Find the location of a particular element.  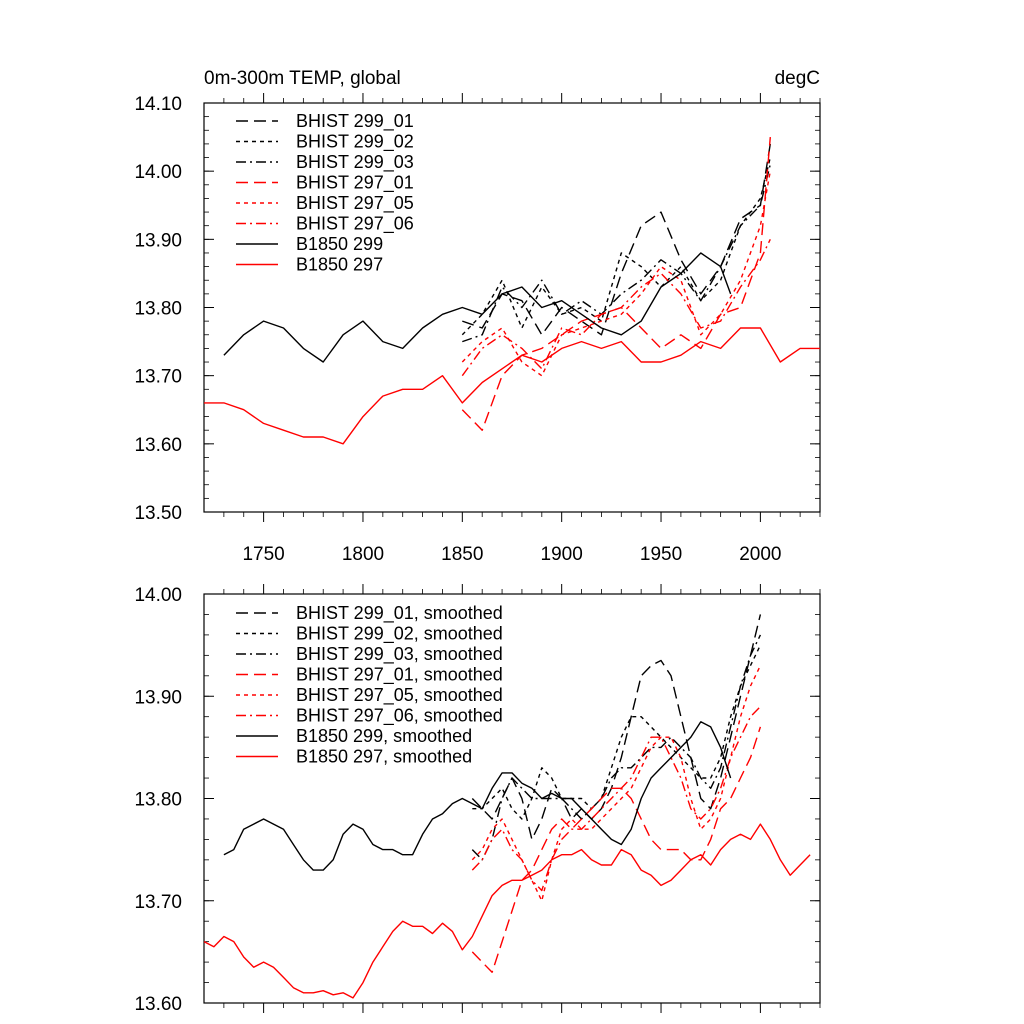

legend-entry: BHIST 299_02 is located at coordinates (355, 142).